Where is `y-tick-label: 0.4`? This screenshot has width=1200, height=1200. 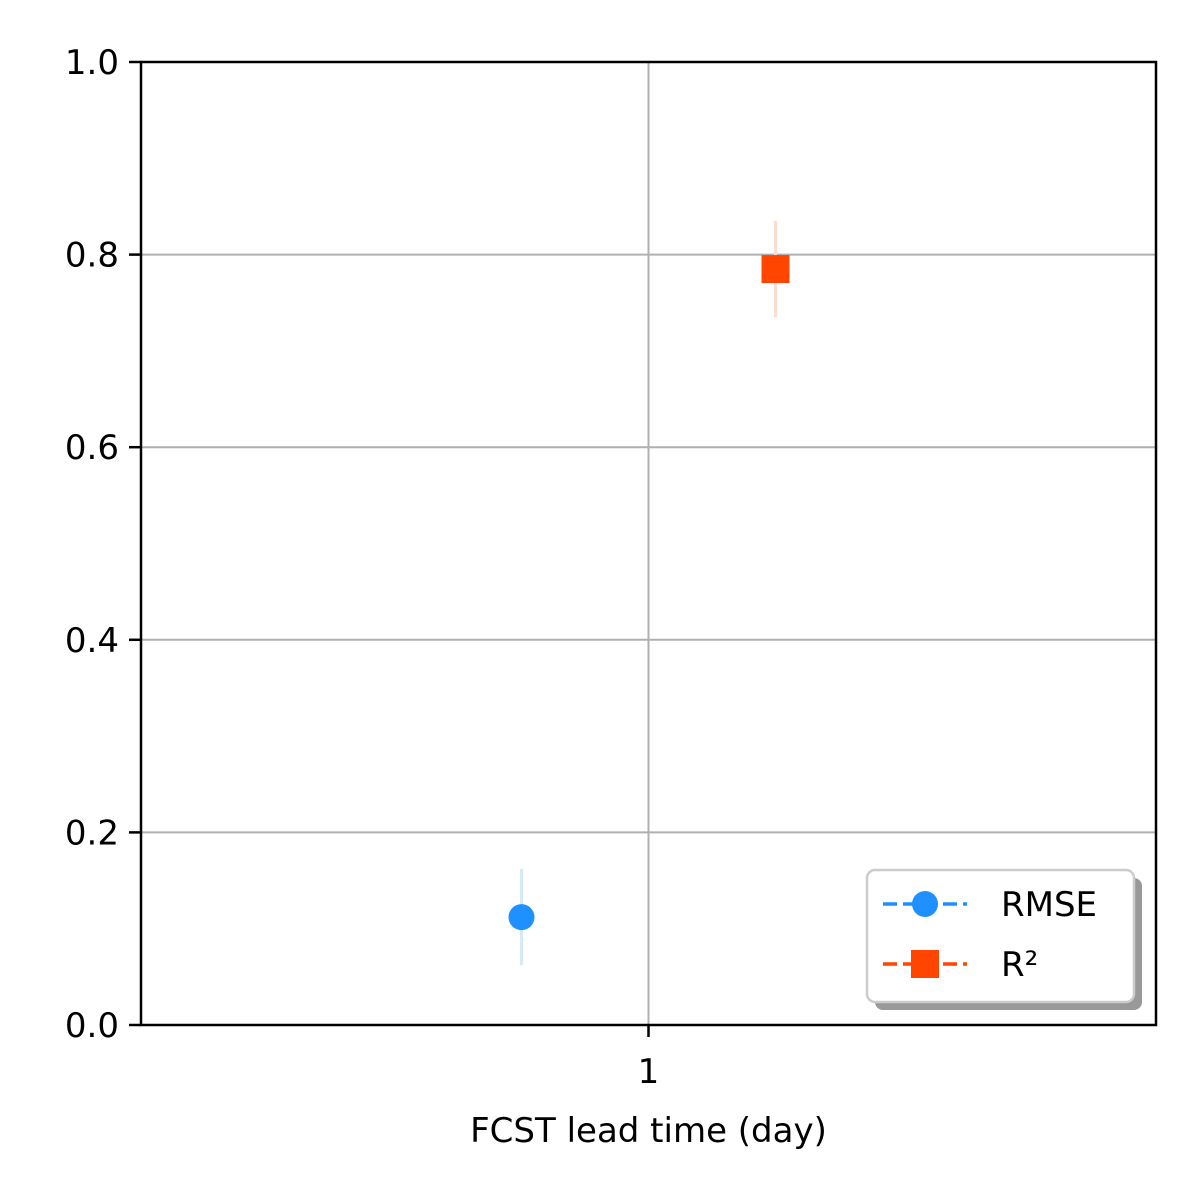
y-tick-label: 0.4 is located at coordinates (92, 641).